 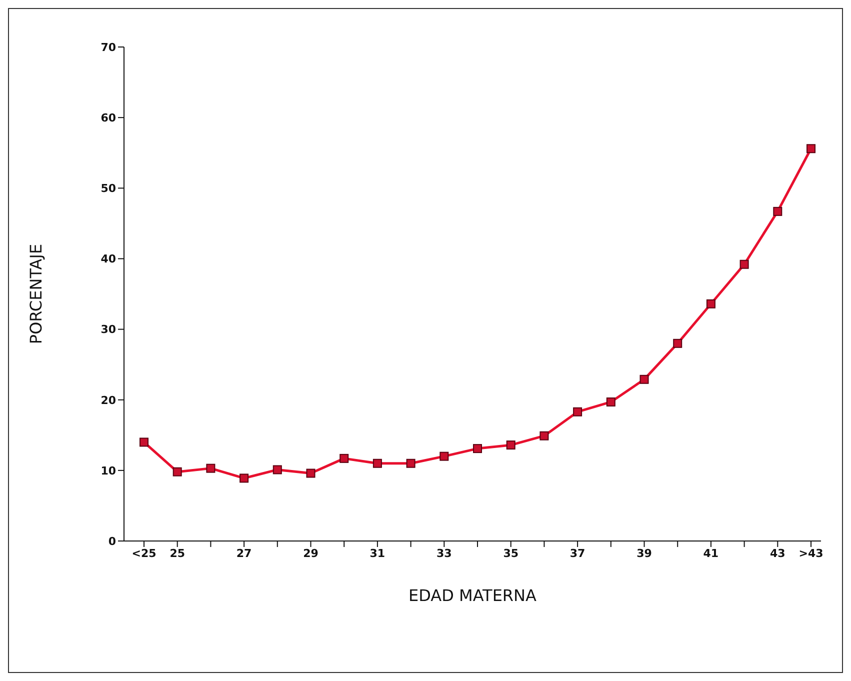 What do you see at coordinates (108, 471) in the screenshot?
I see `y-tick-label: 10` at bounding box center [108, 471].